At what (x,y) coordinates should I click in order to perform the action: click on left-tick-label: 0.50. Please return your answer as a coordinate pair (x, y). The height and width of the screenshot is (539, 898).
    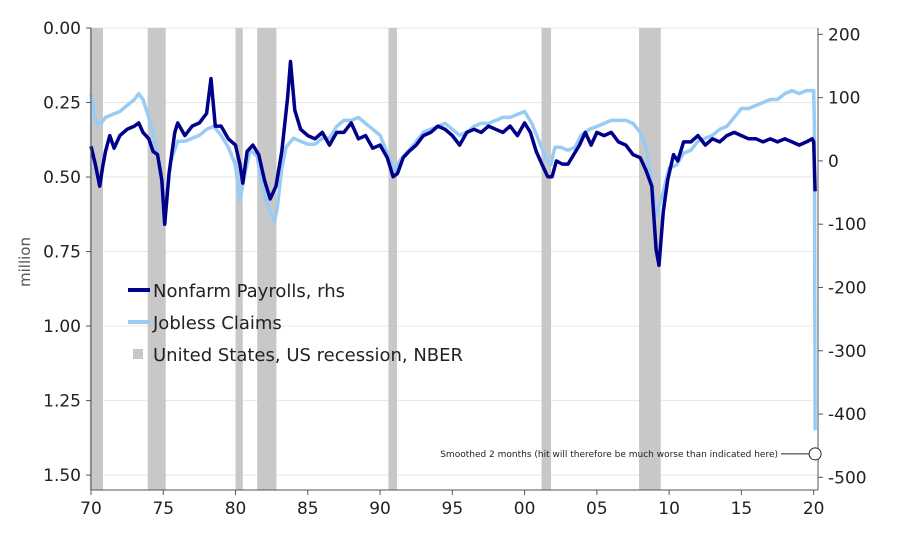
    Looking at the image, I should click on (62, 178).